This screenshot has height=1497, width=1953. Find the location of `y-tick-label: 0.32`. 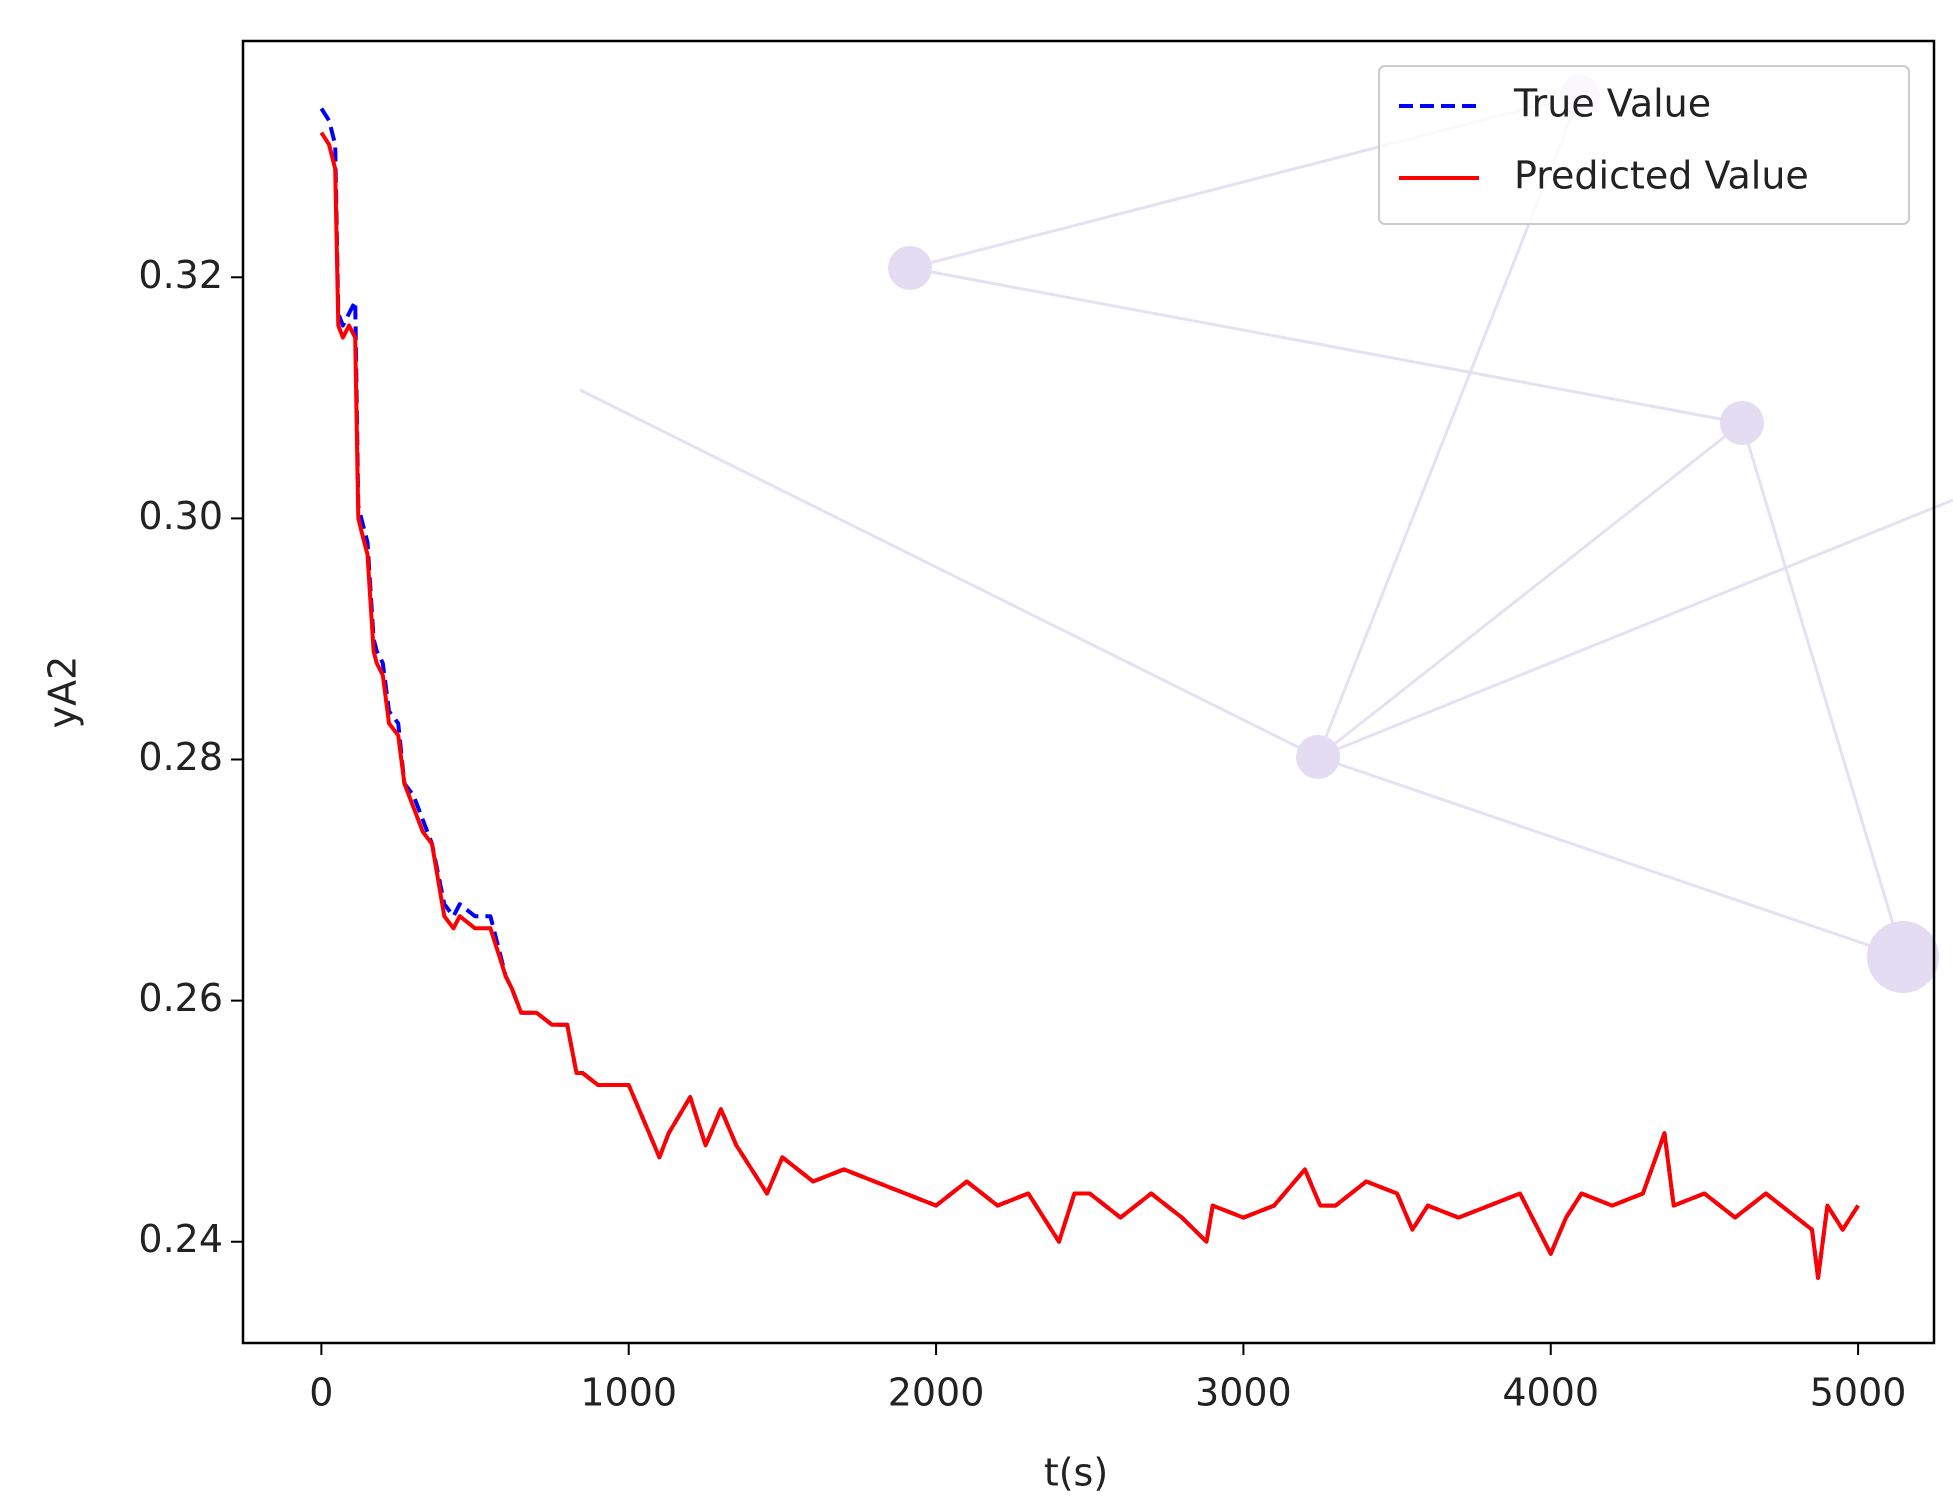

y-tick-label: 0.32 is located at coordinates (180, 275).